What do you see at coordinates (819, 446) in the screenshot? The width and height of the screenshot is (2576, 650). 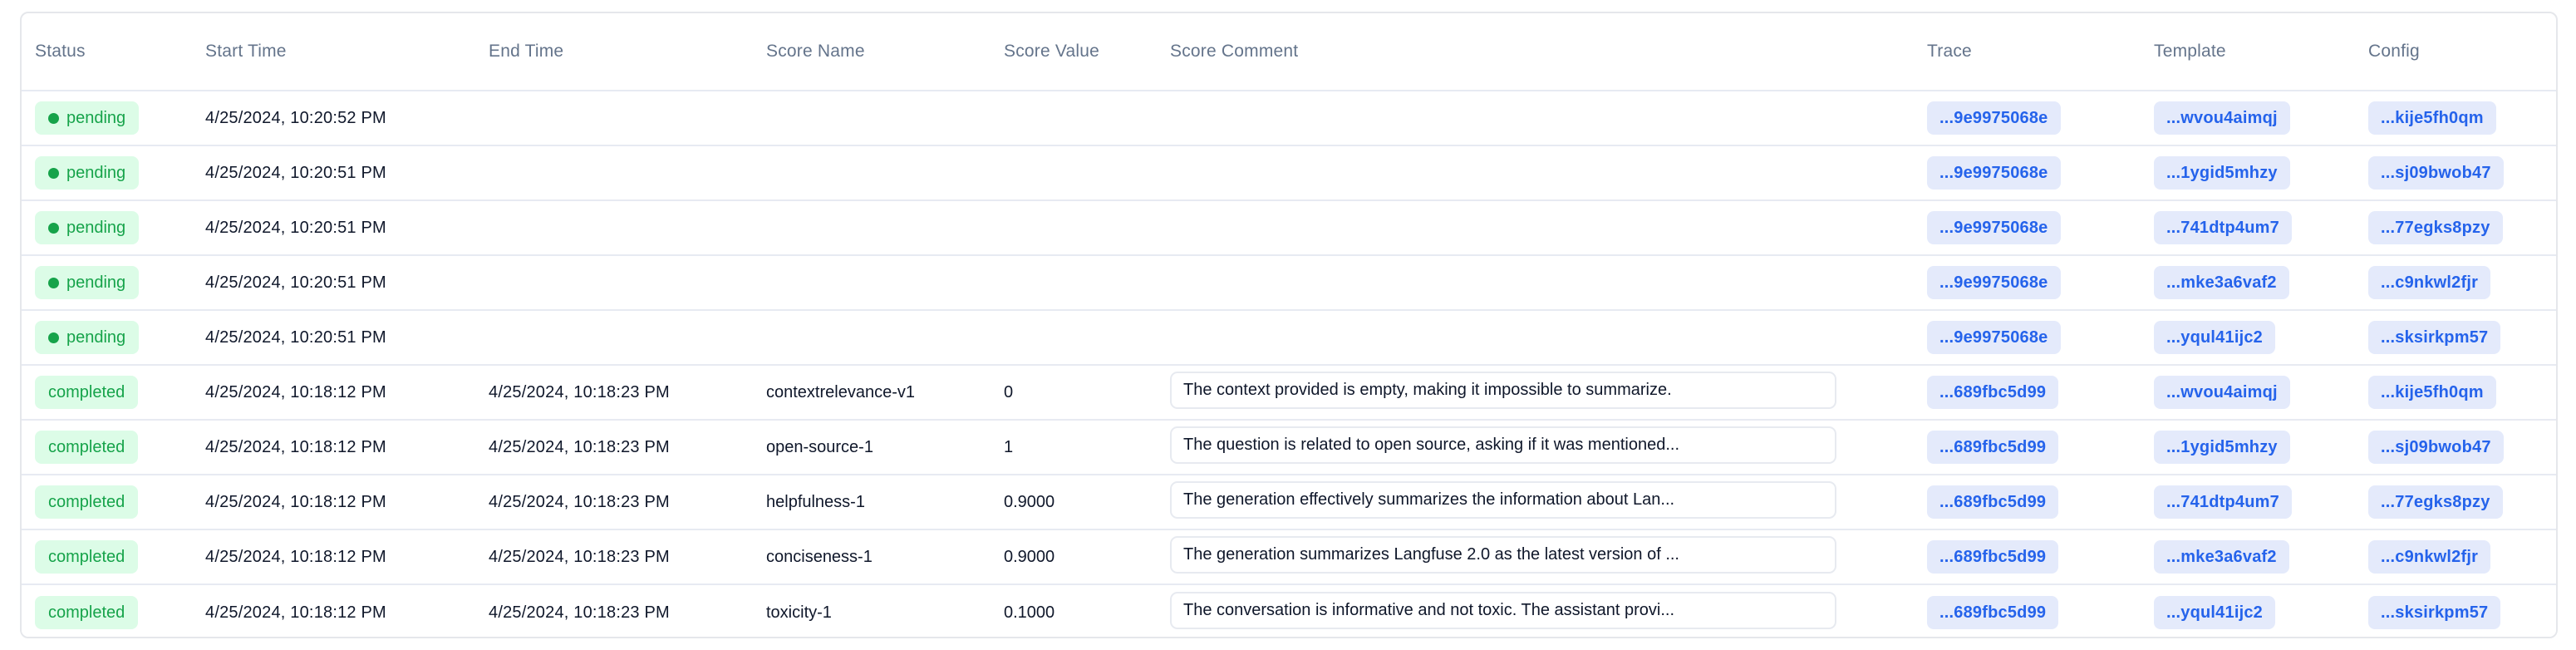 I see `score-name-cell: open-source-1` at bounding box center [819, 446].